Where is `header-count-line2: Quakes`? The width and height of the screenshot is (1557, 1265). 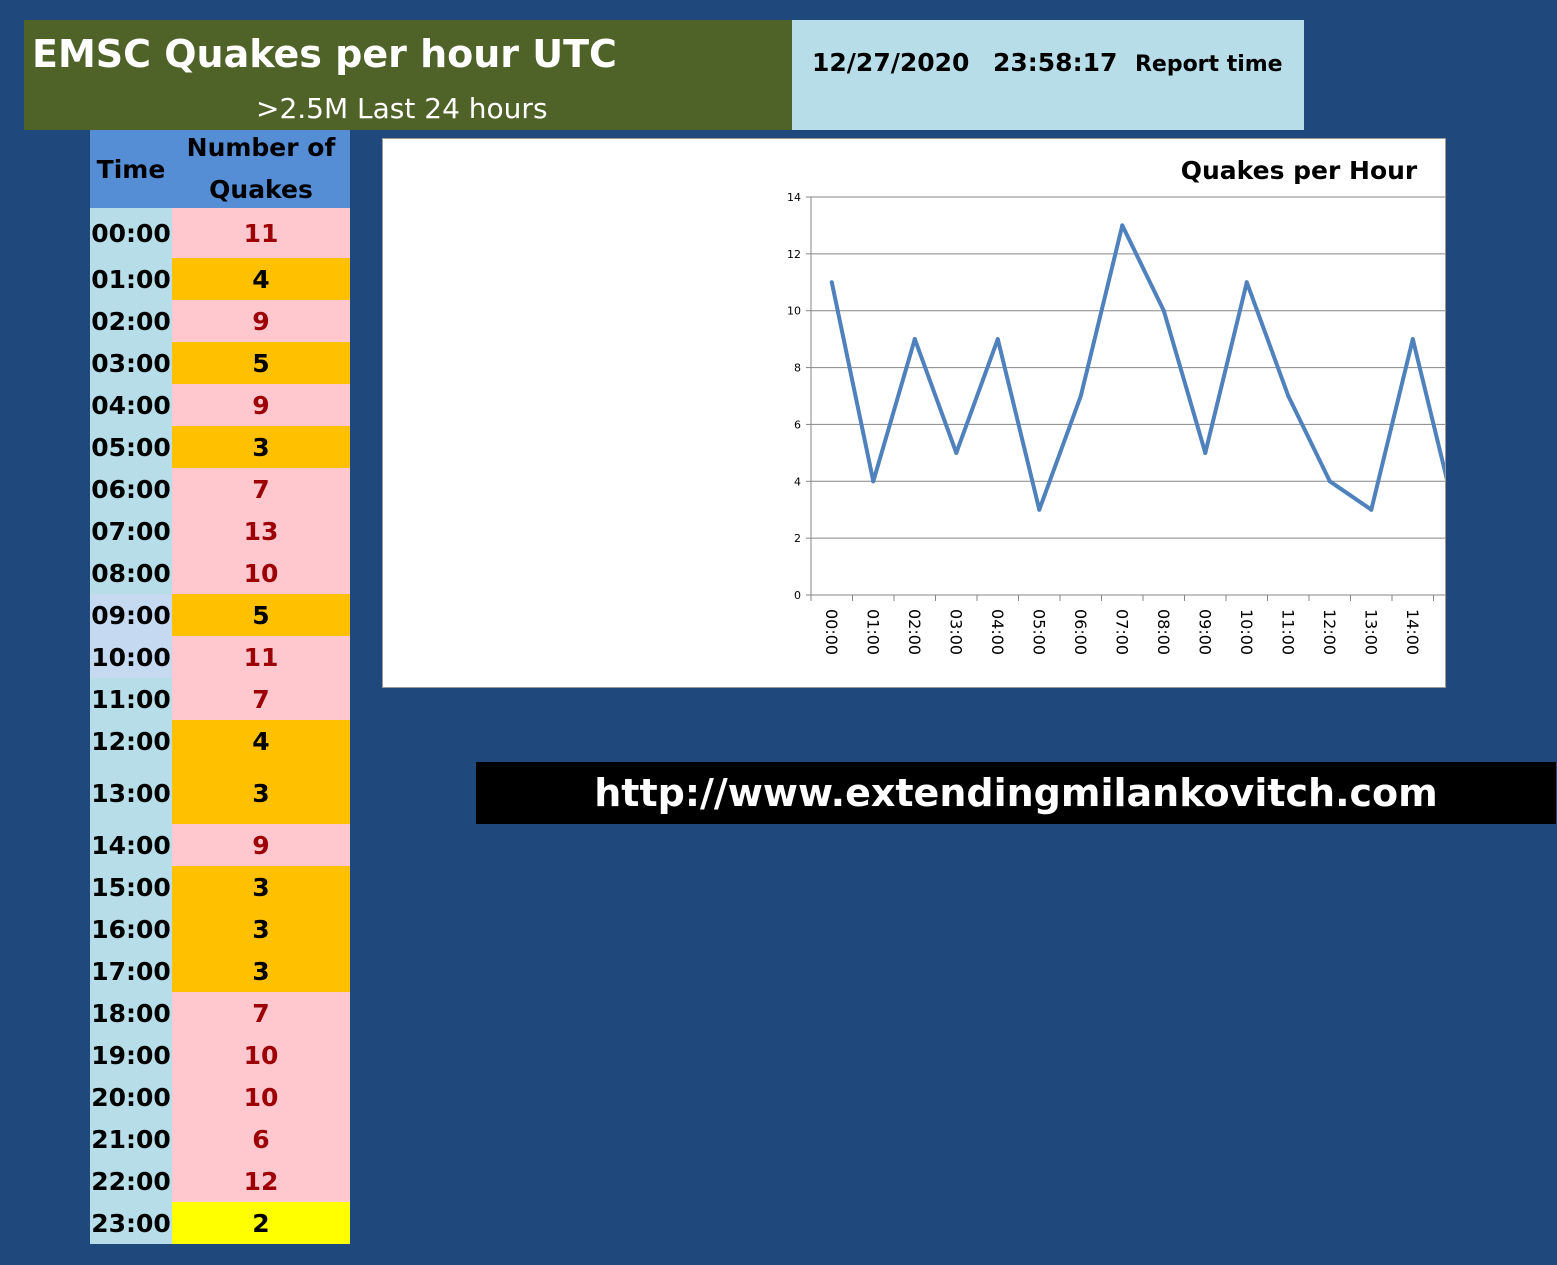
header-count-line2: Quakes is located at coordinates (261, 189).